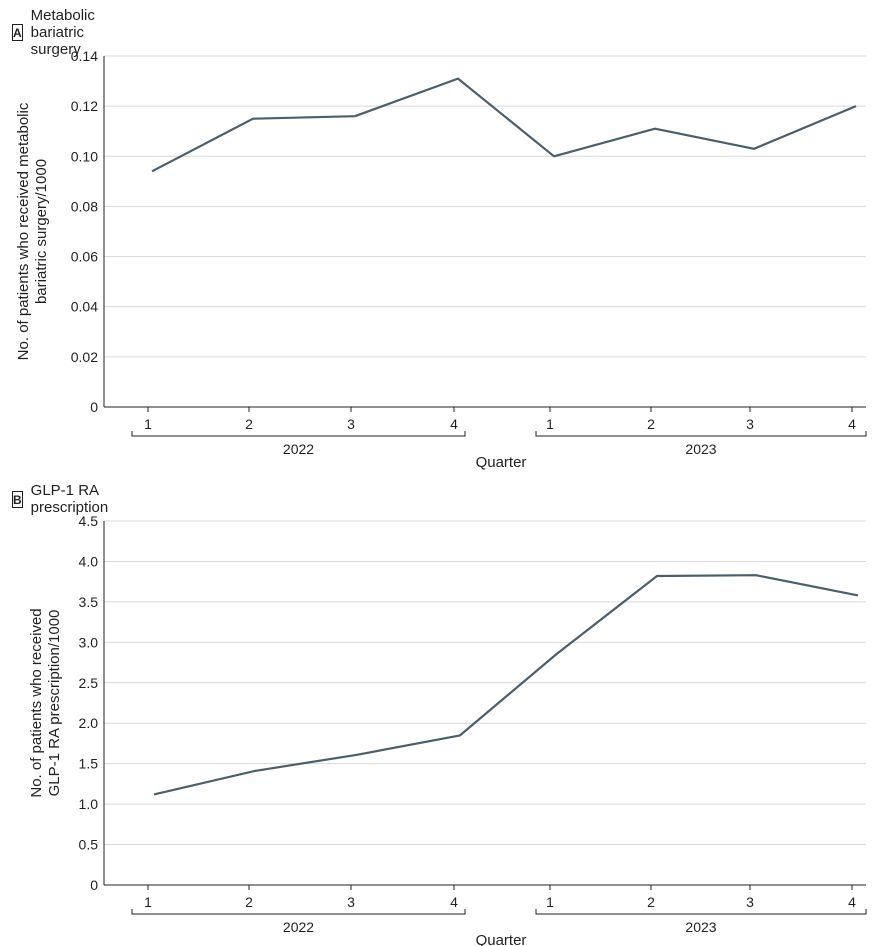 The width and height of the screenshot is (877, 946). What do you see at coordinates (89, 804) in the screenshot?
I see `chart-b-ytick-label: 1.0` at bounding box center [89, 804].